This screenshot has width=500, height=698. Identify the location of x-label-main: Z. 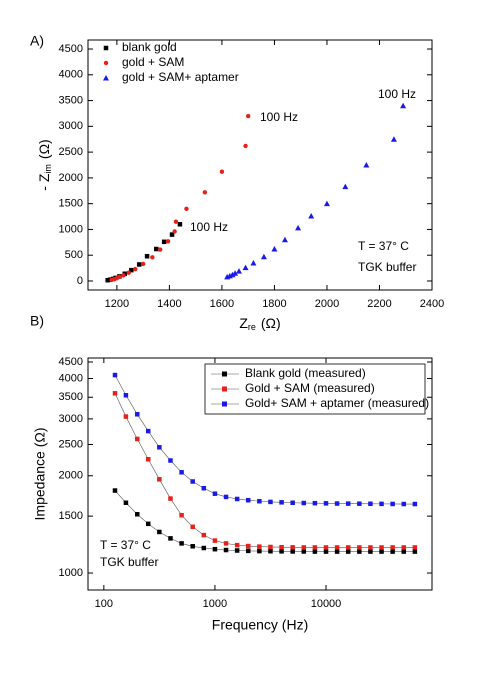
(243, 323).